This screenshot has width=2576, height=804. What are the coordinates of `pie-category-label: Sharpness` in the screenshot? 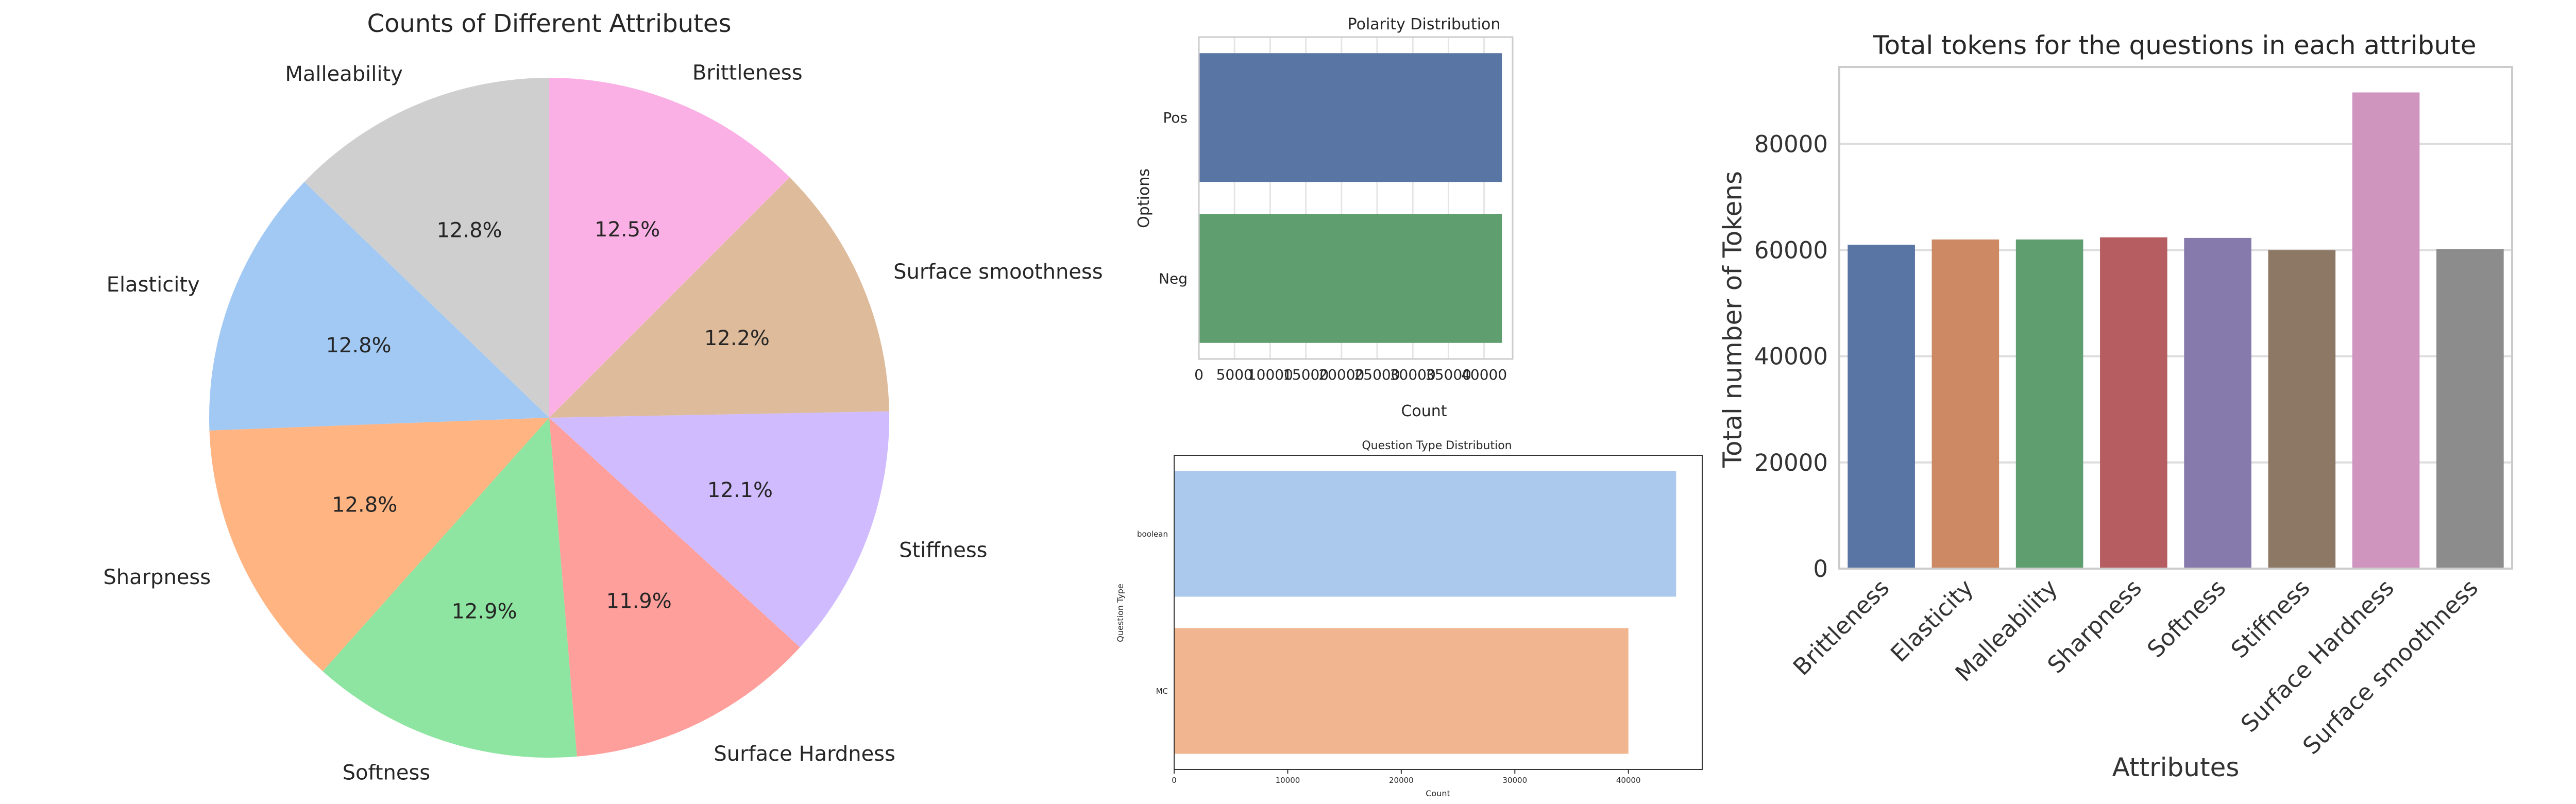 It's located at (157, 577).